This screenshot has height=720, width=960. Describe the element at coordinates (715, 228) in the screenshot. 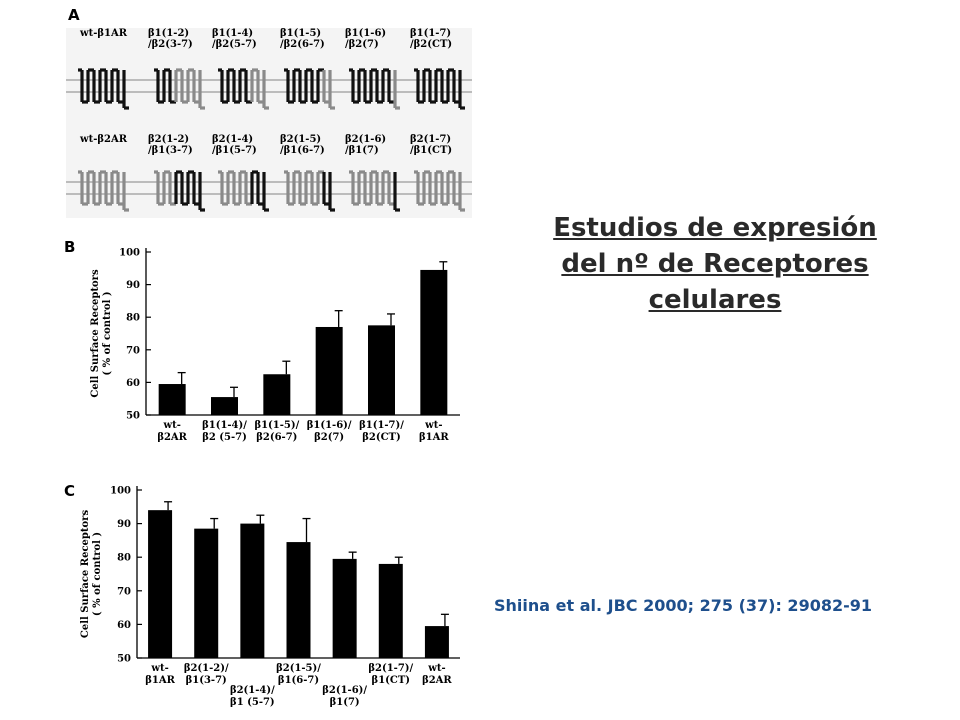

I see `title-line-1: Estudios de expresión` at that location.